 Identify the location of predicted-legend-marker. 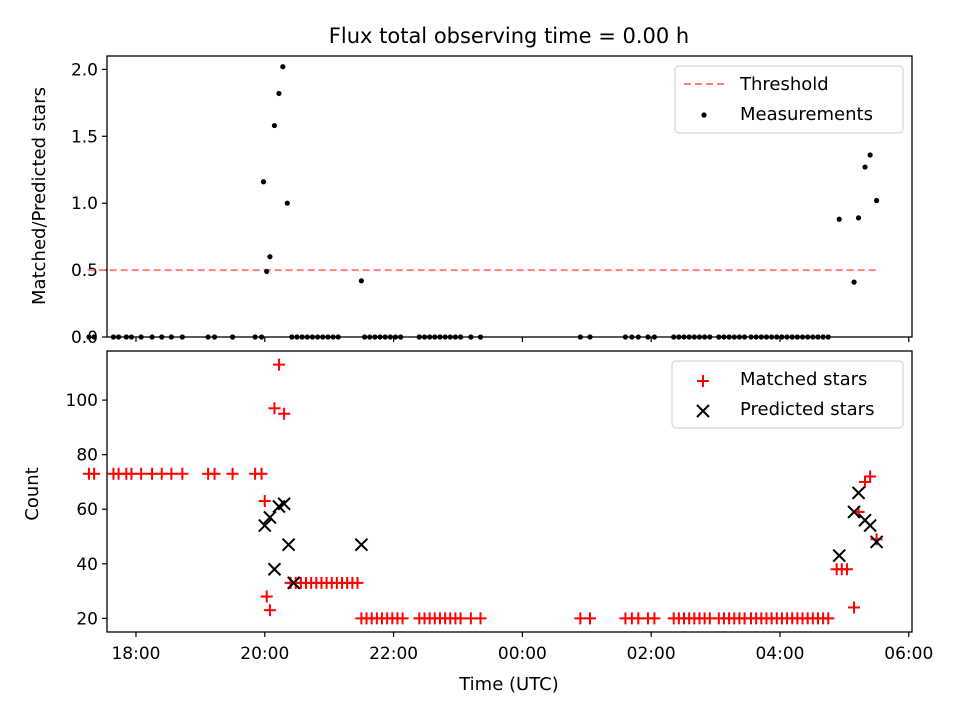
(703, 411).